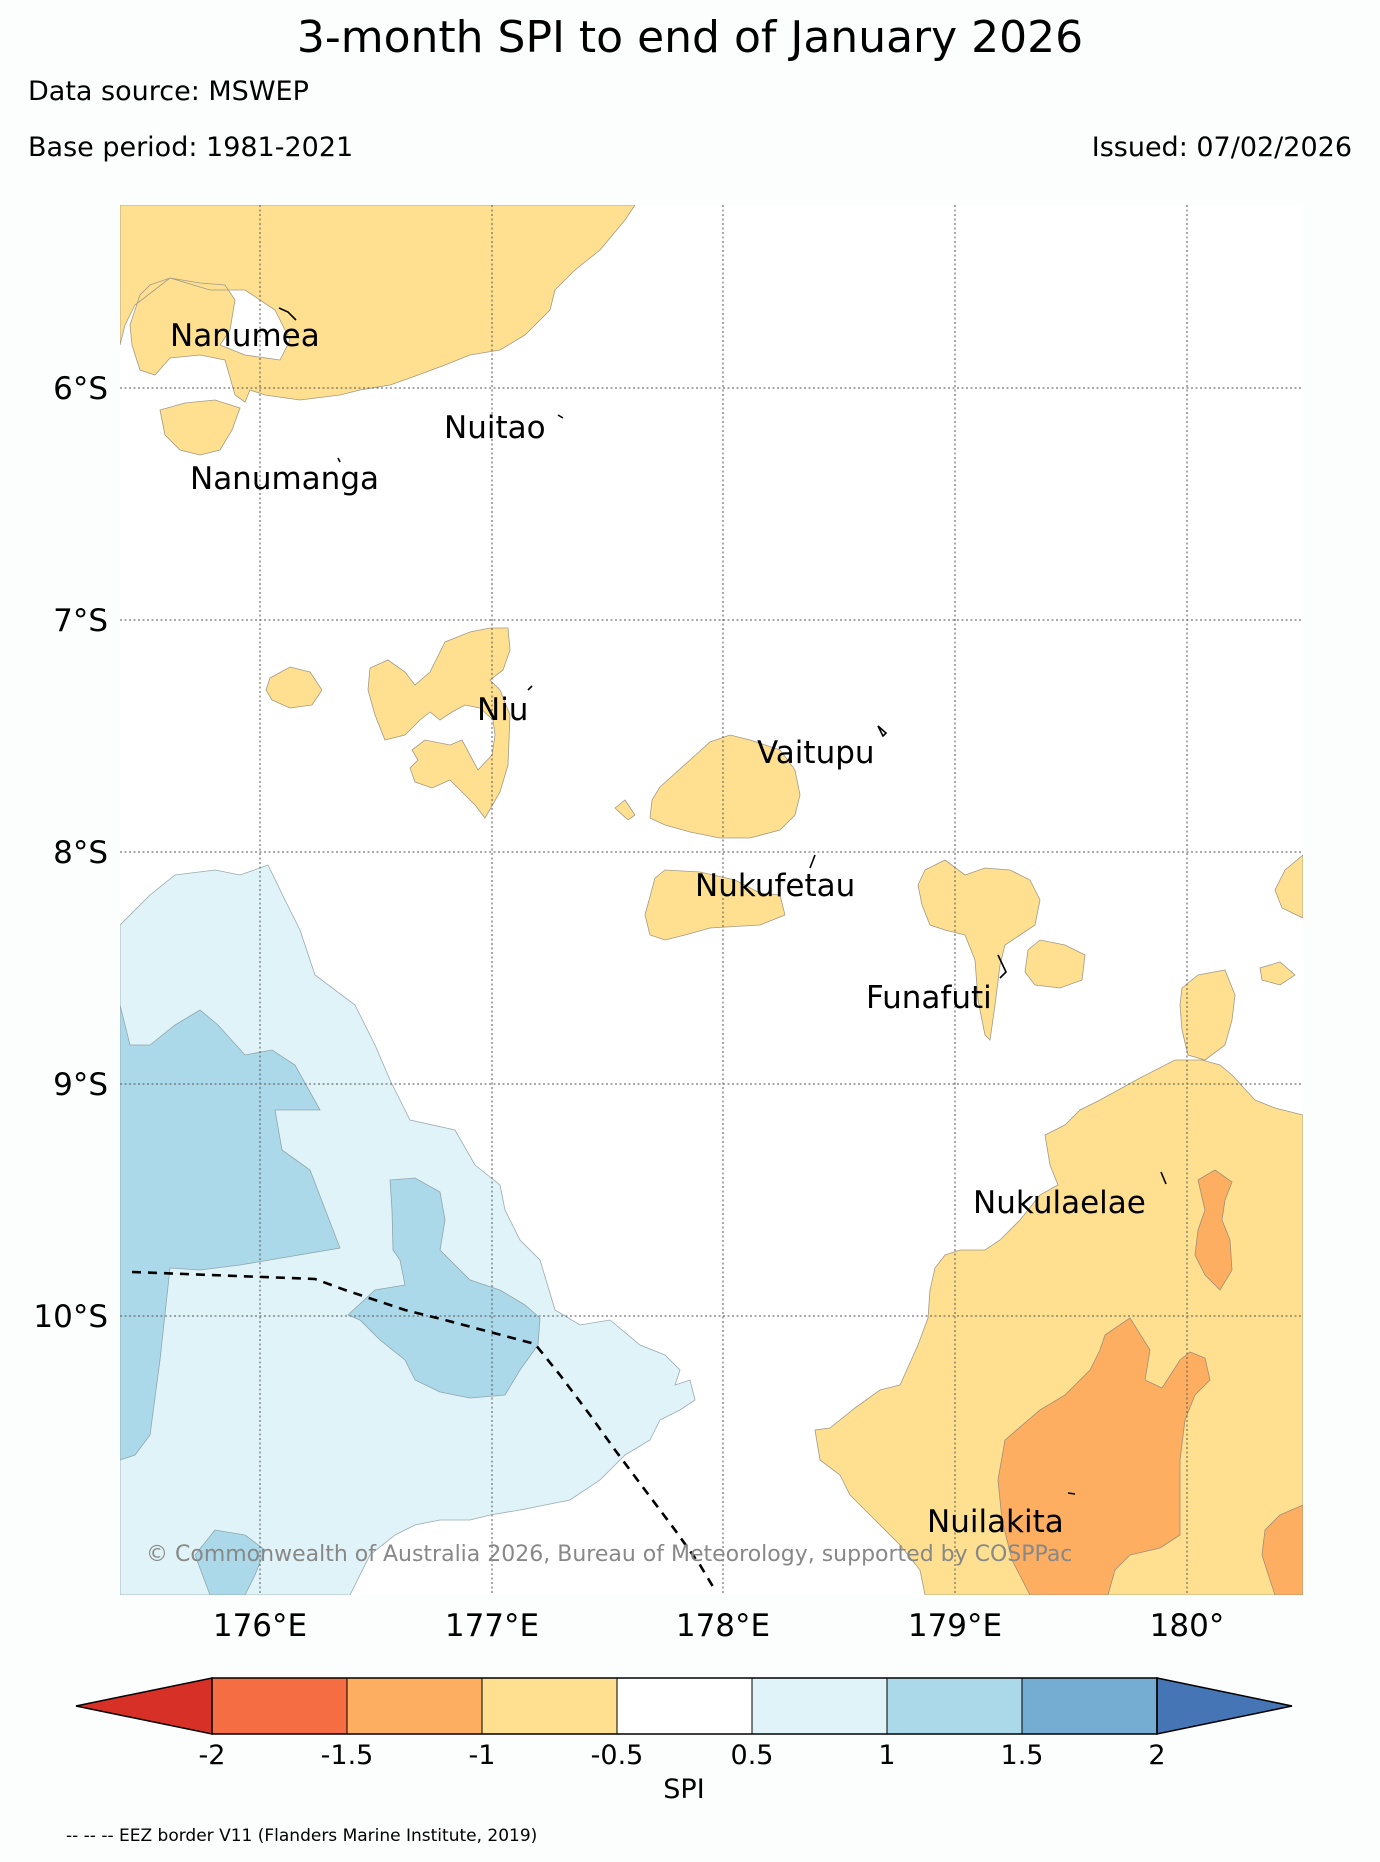 The image size is (1380, 1862). What do you see at coordinates (886, 1755) in the screenshot?
I see `colorbar-tick: 1` at bounding box center [886, 1755].